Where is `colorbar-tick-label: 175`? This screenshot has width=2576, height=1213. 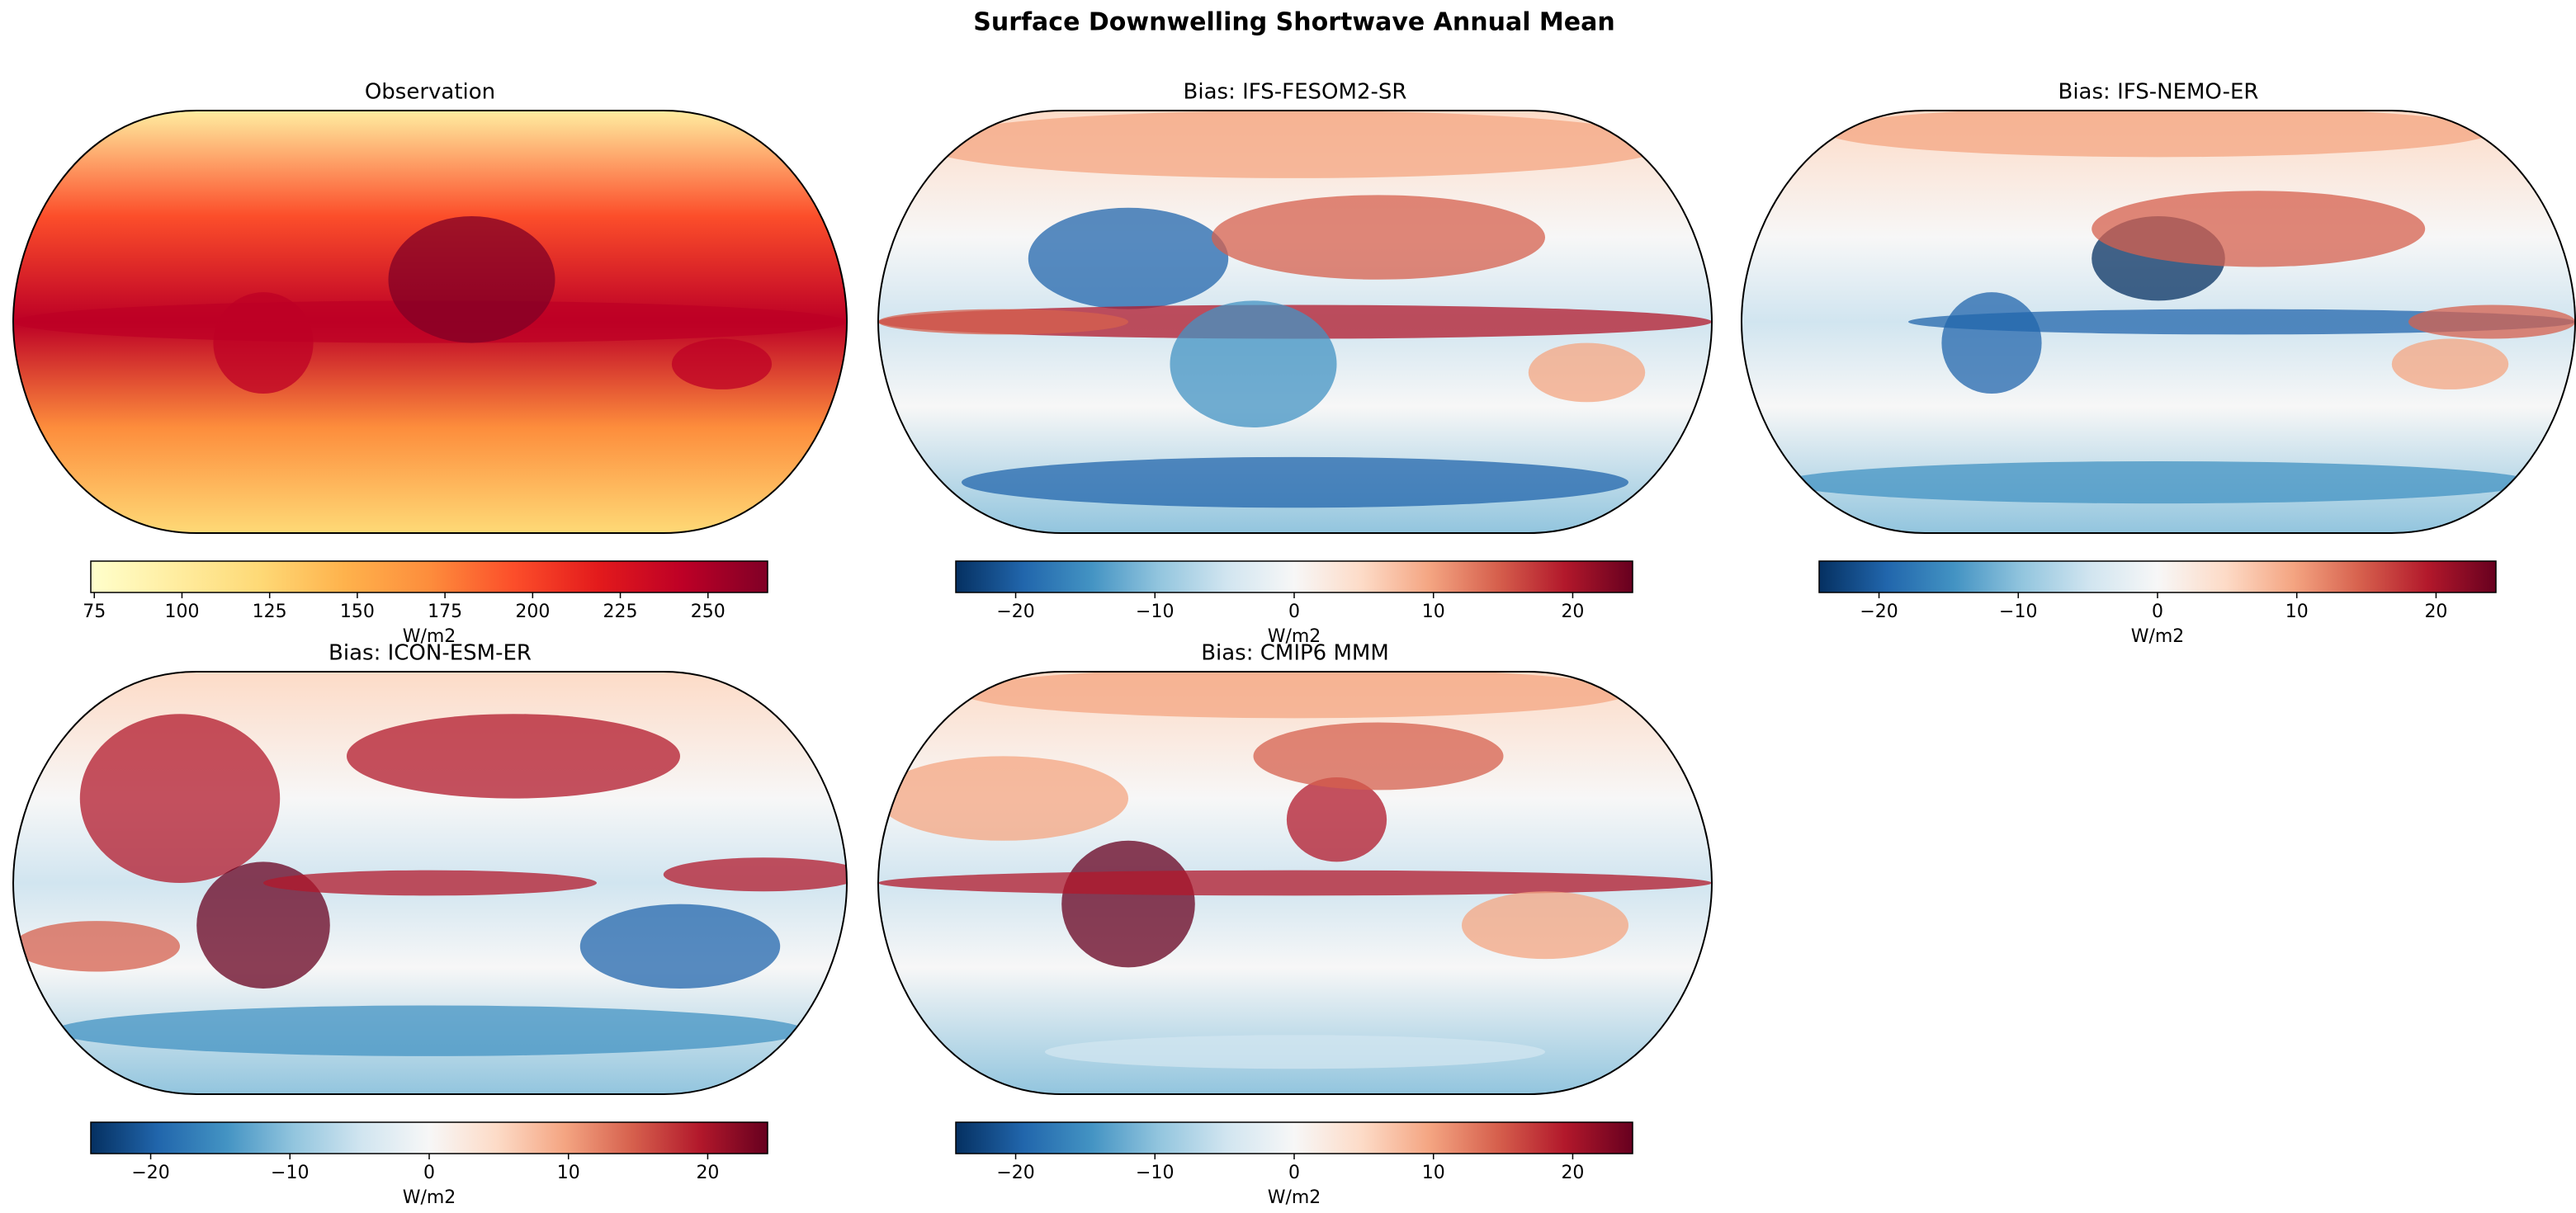 colorbar-tick-label: 175 is located at coordinates (445, 612).